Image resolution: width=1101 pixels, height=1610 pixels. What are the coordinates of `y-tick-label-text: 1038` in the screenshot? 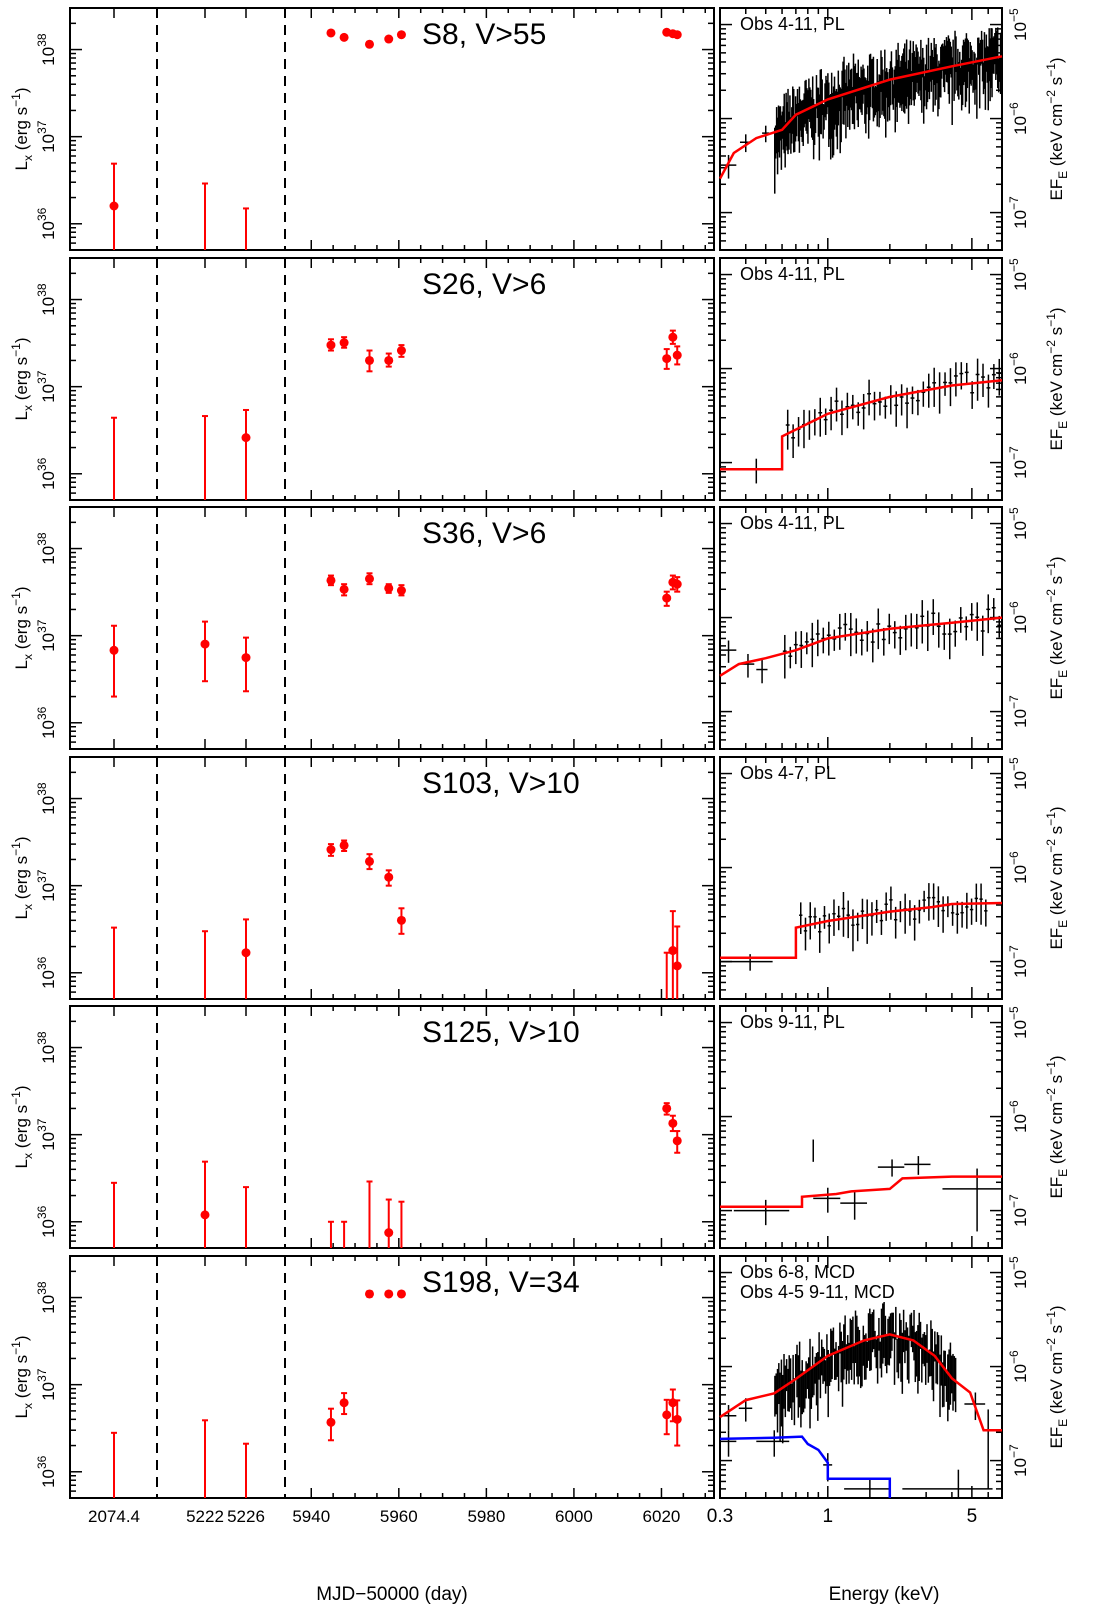 It's located at (46, 798).